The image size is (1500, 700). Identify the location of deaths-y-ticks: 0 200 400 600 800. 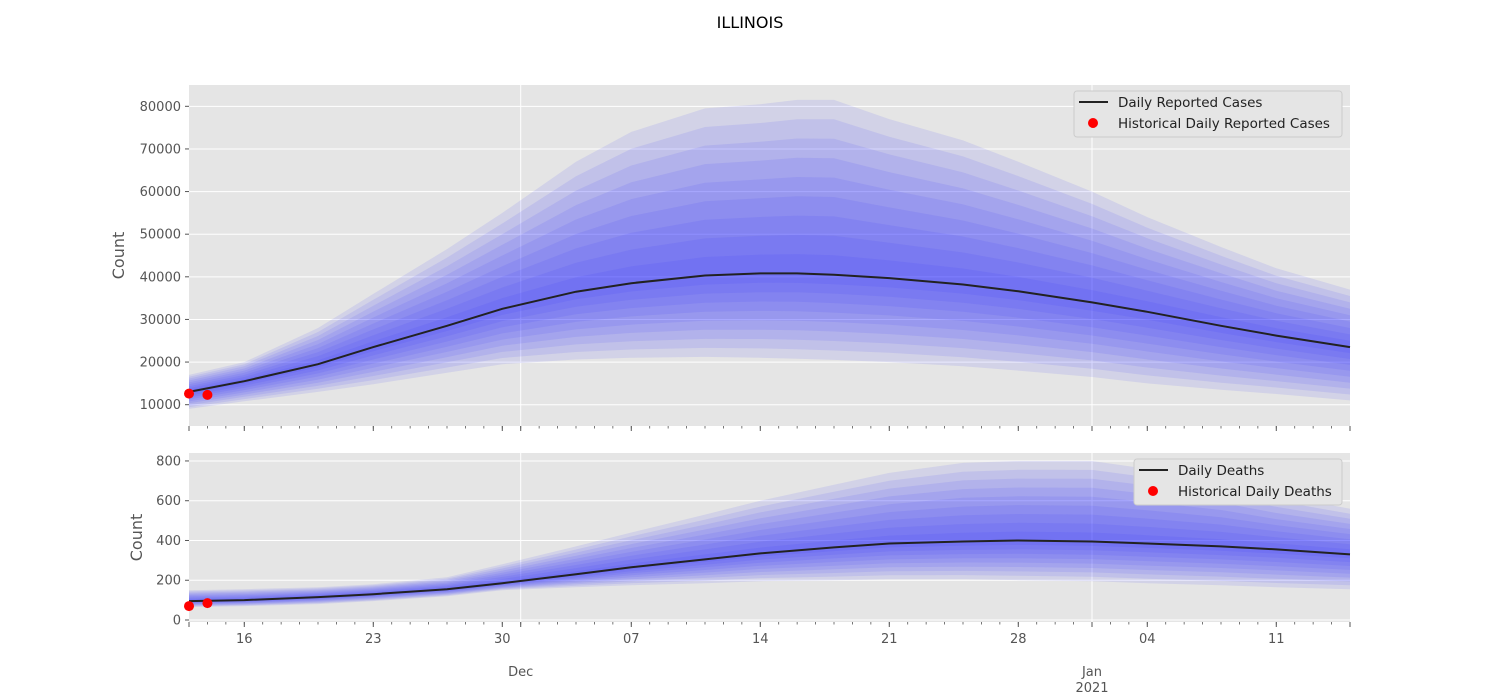
(172, 541).